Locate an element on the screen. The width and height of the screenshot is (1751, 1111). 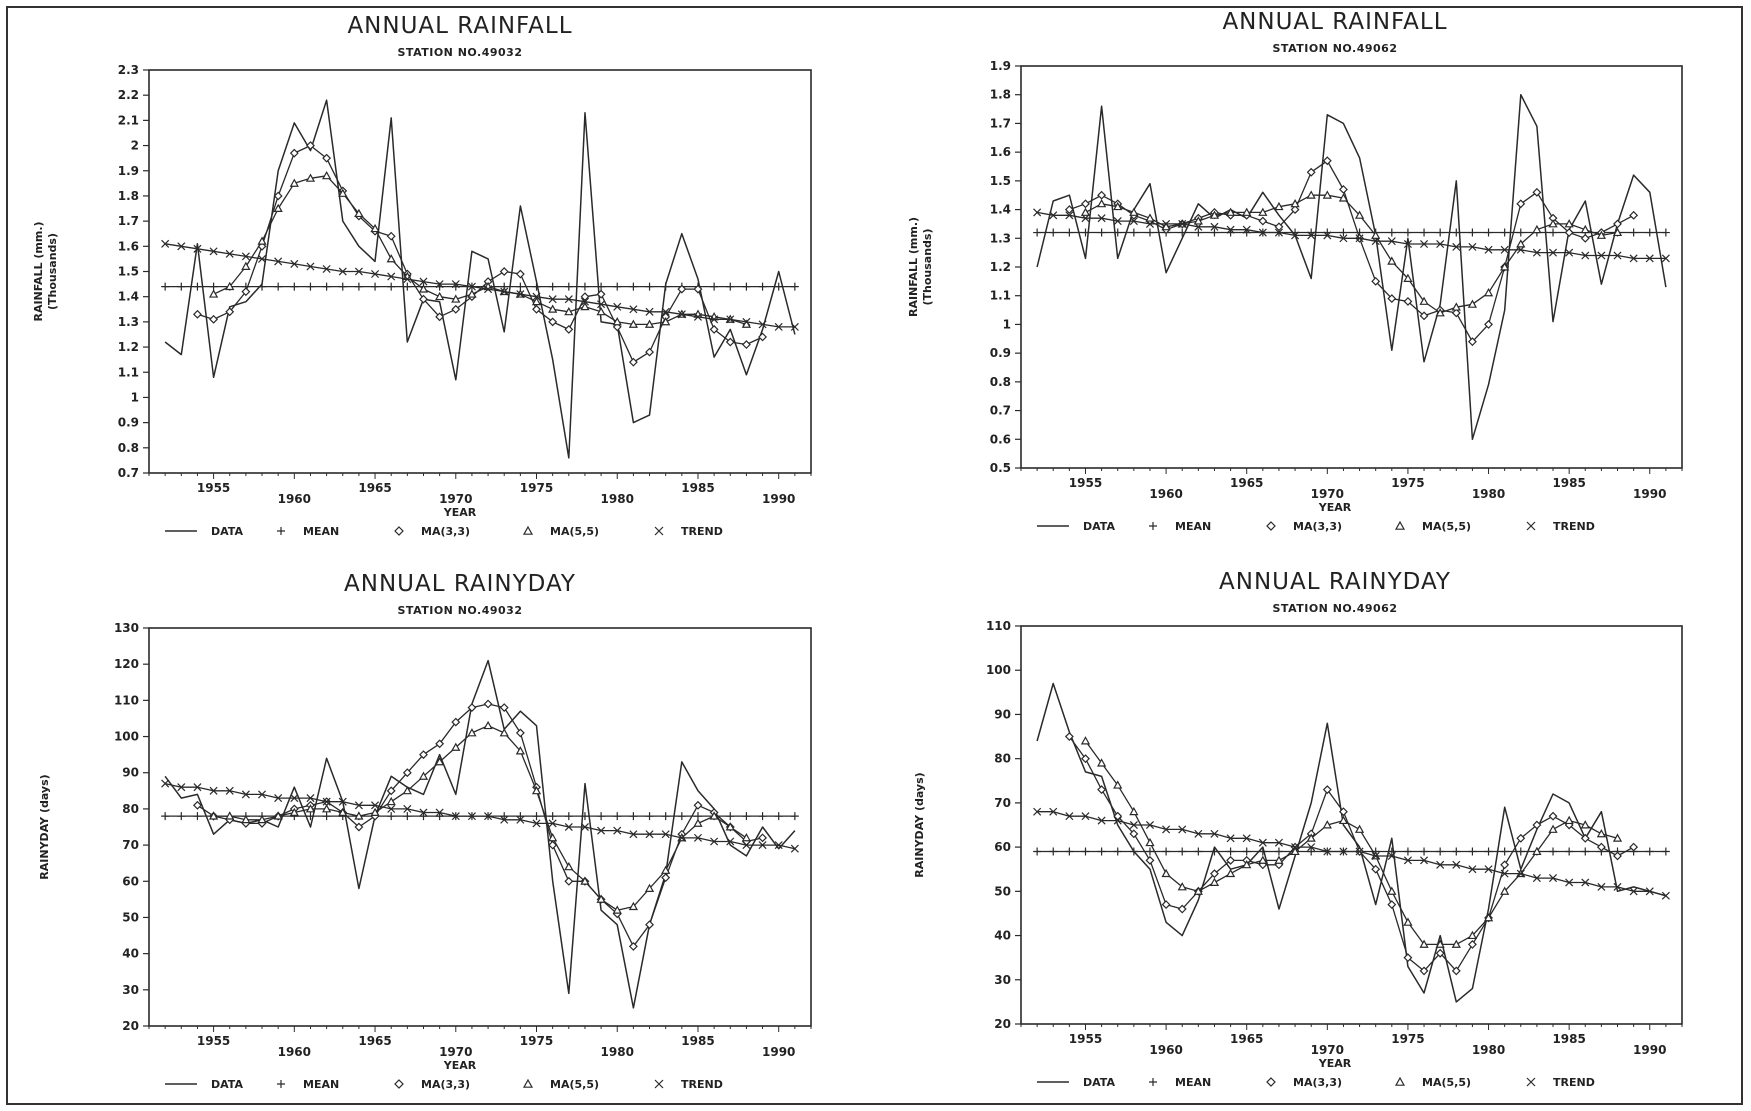
legend-label: MA(3,3) is located at coordinates (1317, 1082).